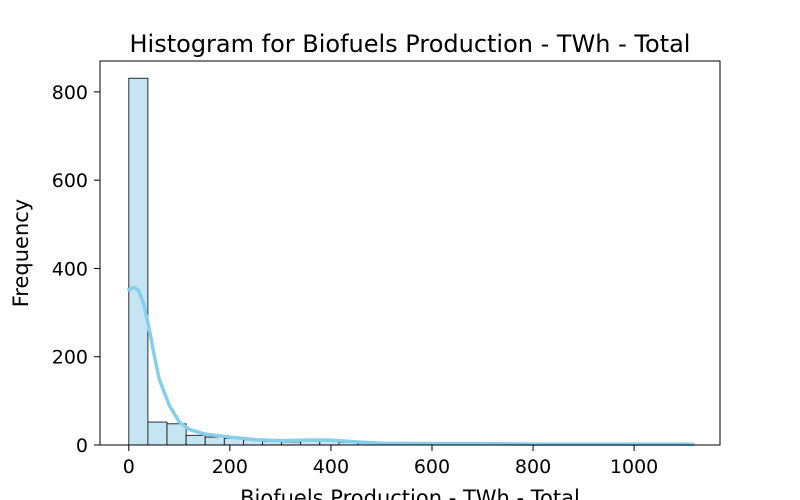 The height and width of the screenshot is (500, 800). Describe the element at coordinates (70, 93) in the screenshot. I see `y-tick-label: 800` at that location.